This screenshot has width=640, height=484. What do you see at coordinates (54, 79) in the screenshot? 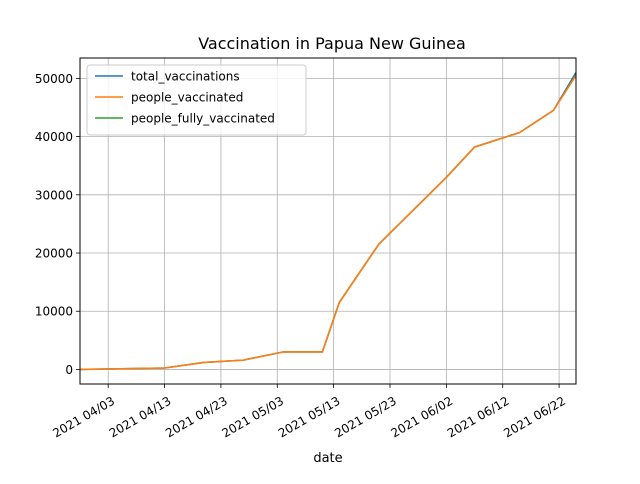
I see `y-tick-label: 50000` at bounding box center [54, 79].